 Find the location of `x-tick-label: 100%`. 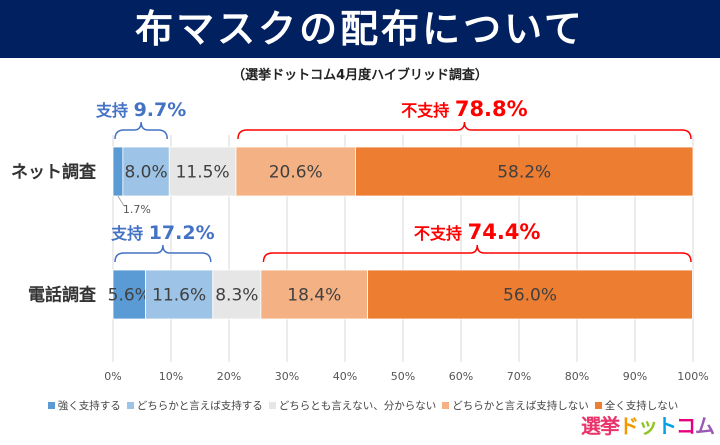

x-tick-label: 100% is located at coordinates (692, 376).